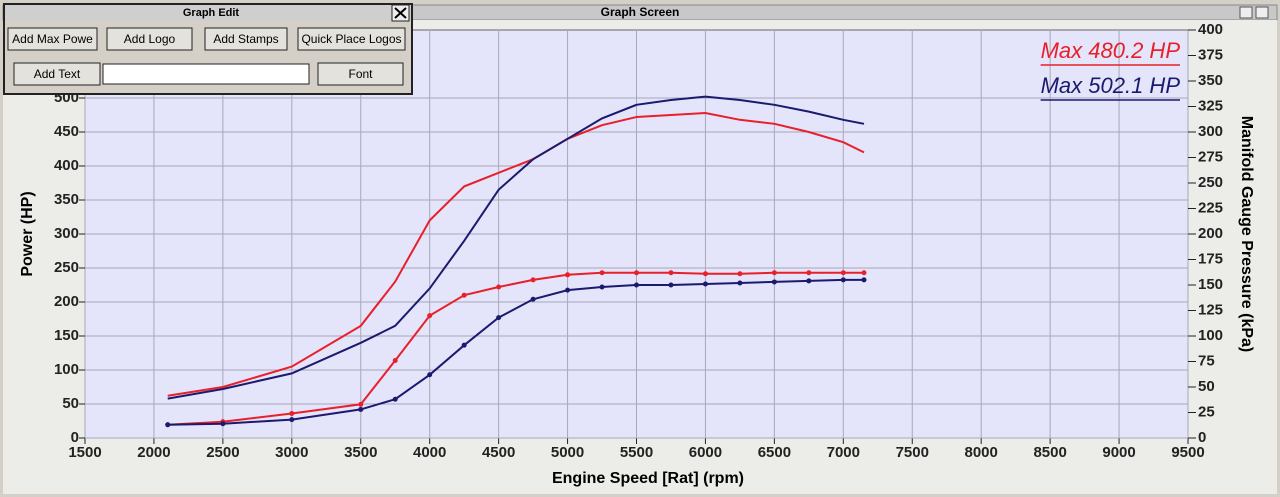 Image resolution: width=1280 pixels, height=497 pixels. Describe the element at coordinates (648, 478) in the screenshot. I see `x-axis-label: Engine Speed [Rat] (rpm)` at that location.